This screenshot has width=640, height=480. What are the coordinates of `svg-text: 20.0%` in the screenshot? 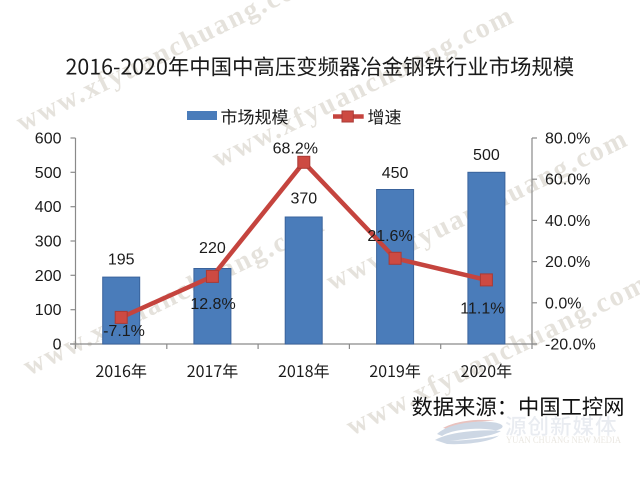 It's located at (567, 262).